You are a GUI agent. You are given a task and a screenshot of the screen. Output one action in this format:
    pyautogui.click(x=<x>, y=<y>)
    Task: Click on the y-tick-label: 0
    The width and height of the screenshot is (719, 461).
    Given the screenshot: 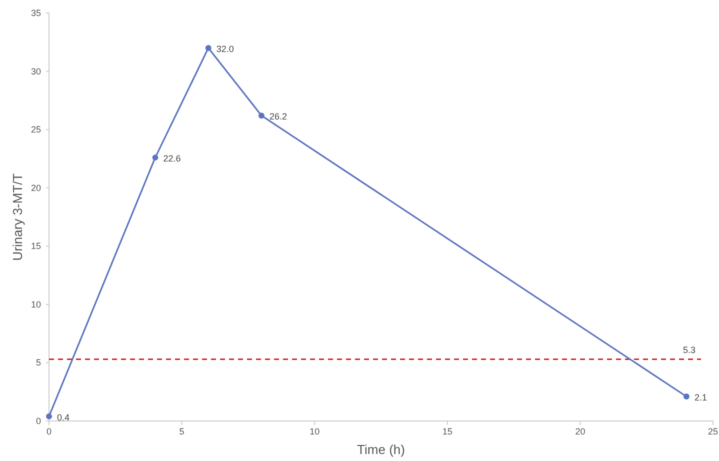 What is the action you would take?
    pyautogui.click(x=38, y=421)
    